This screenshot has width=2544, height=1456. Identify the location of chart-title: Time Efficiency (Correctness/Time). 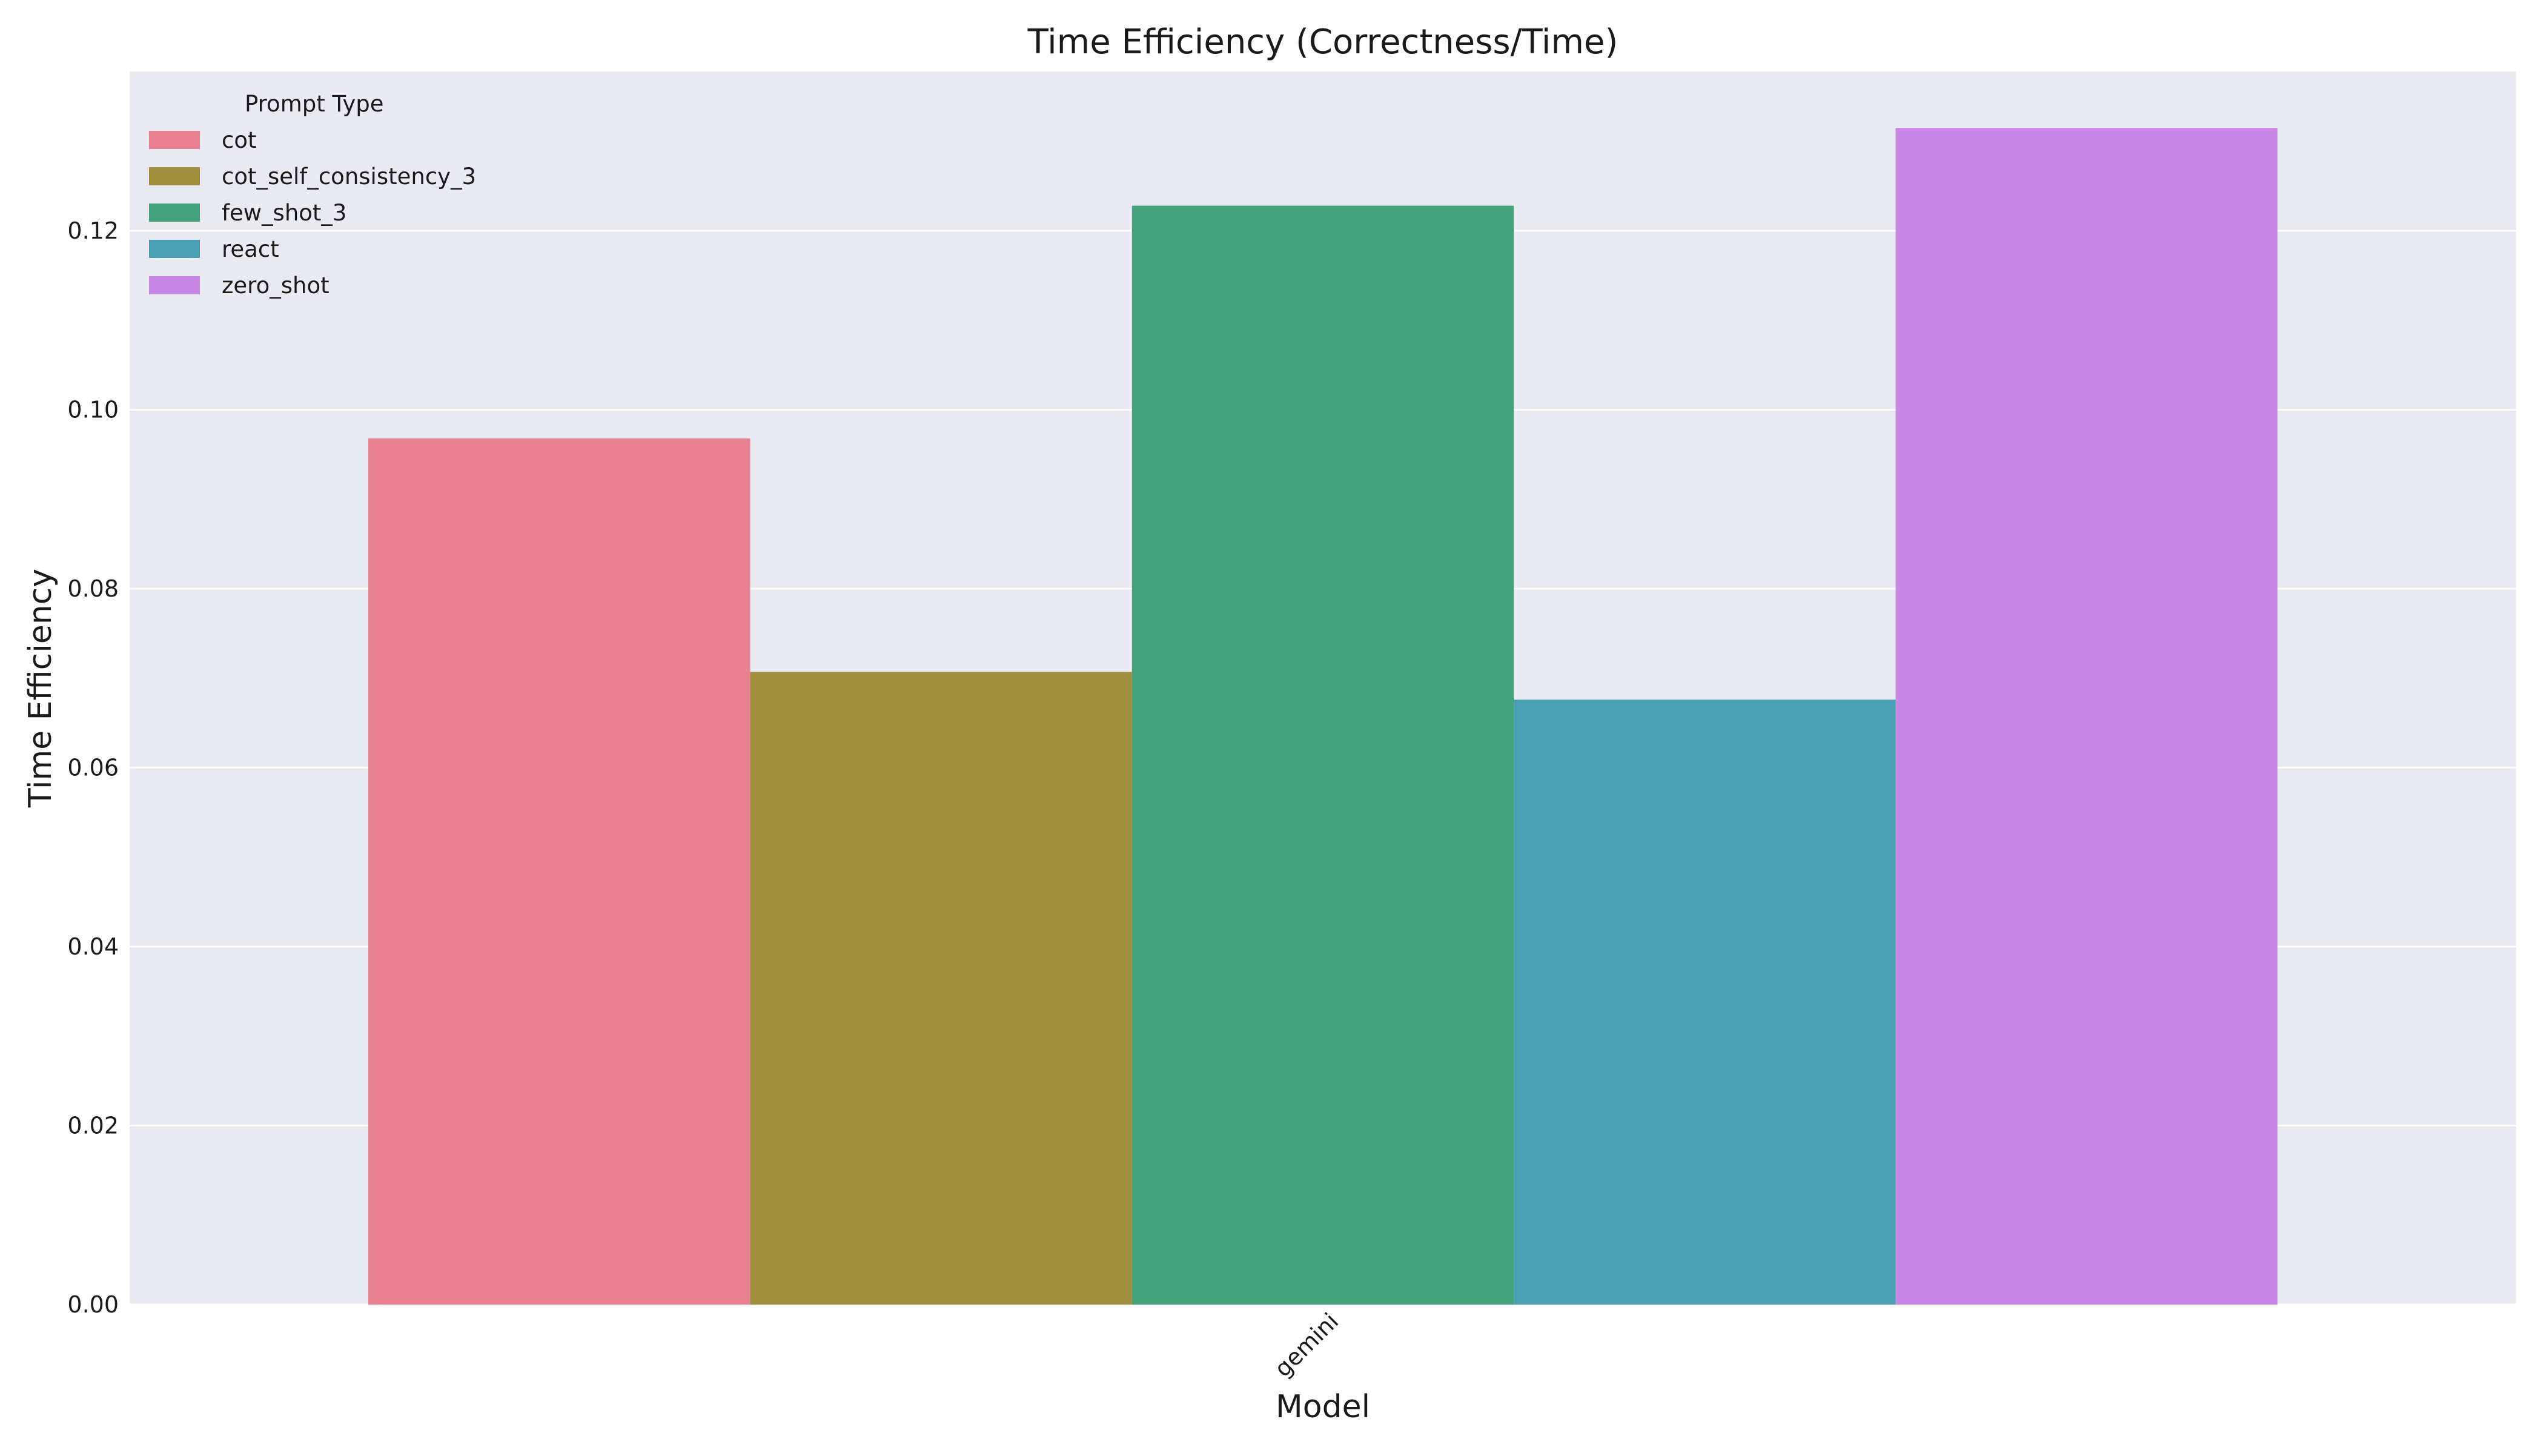
(1322, 42).